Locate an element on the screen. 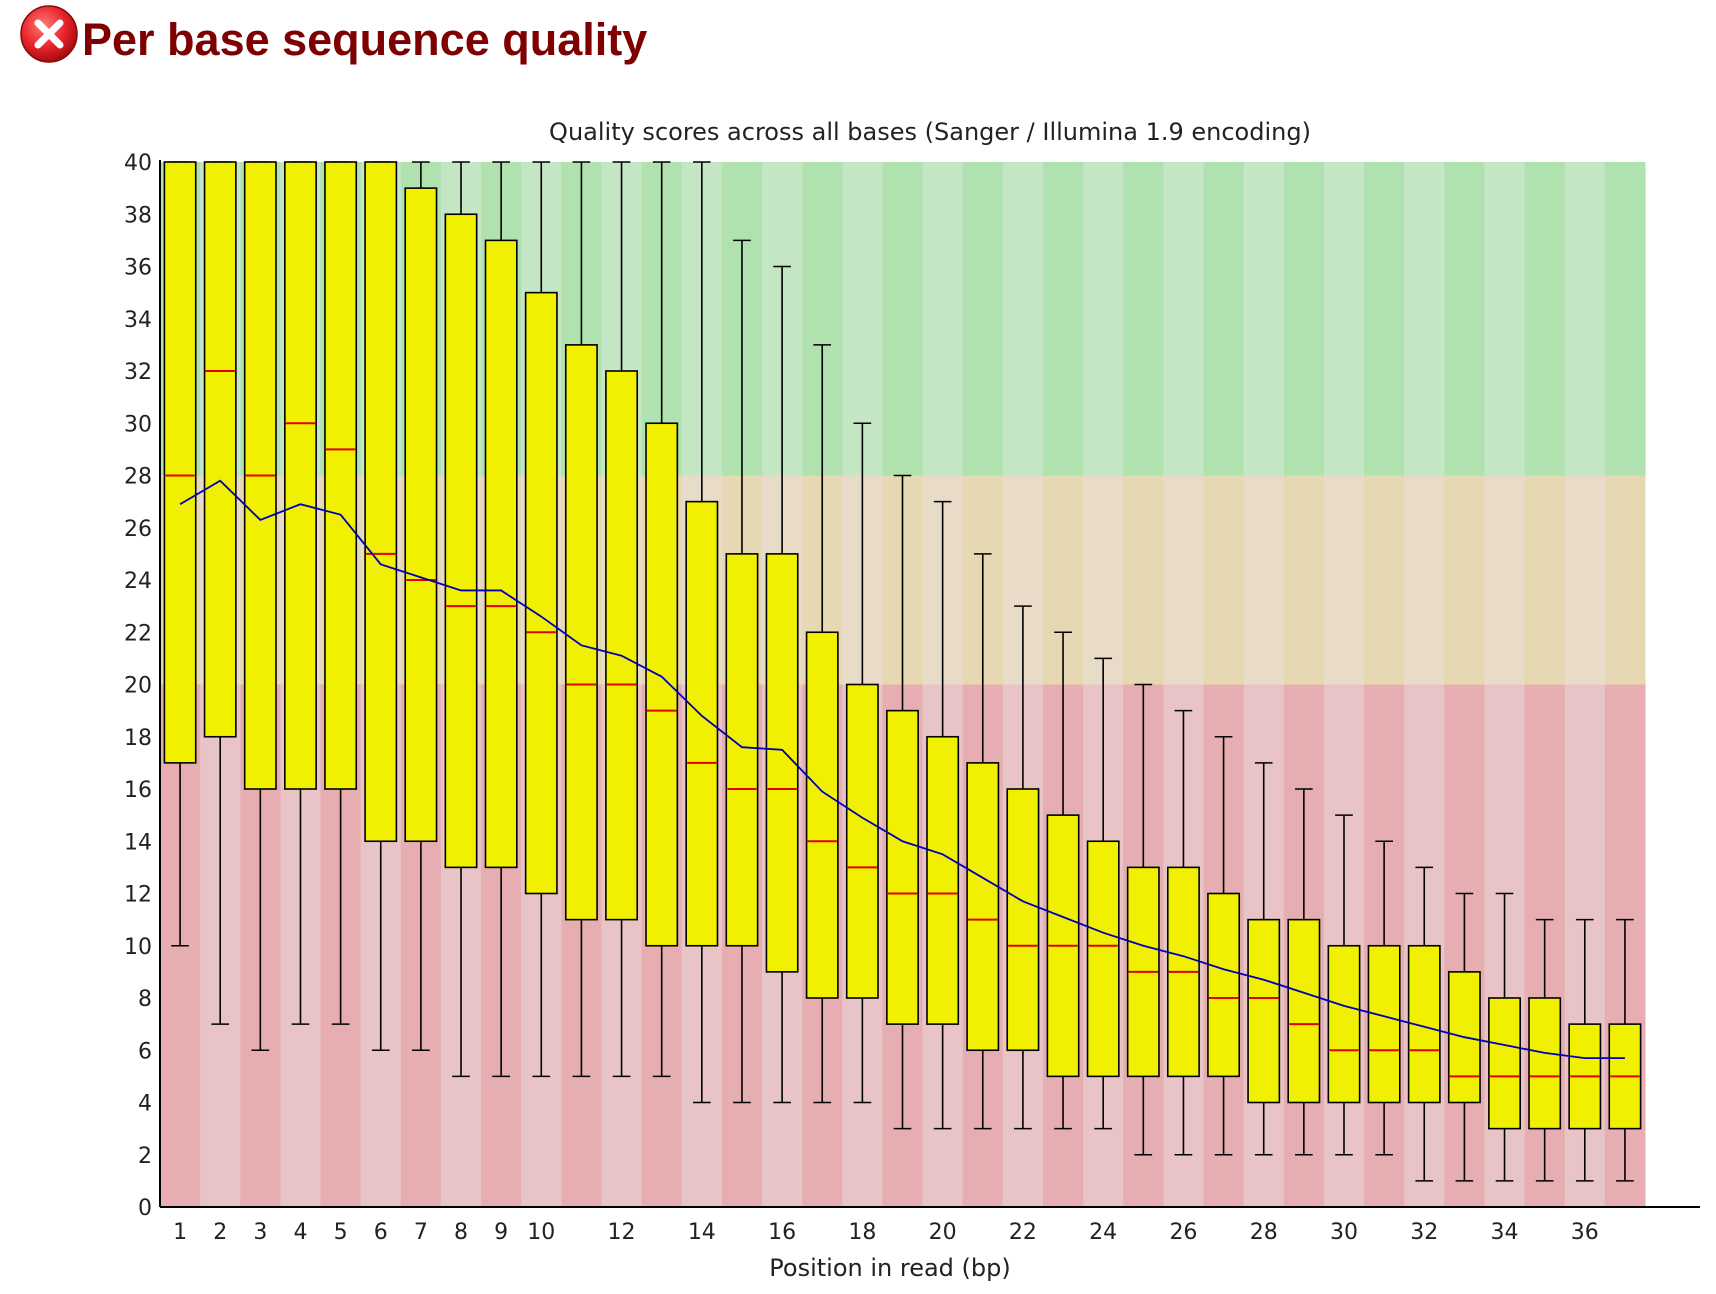 This screenshot has height=1294, width=1716. x-tick-label-2: 2 is located at coordinates (220, 1232).